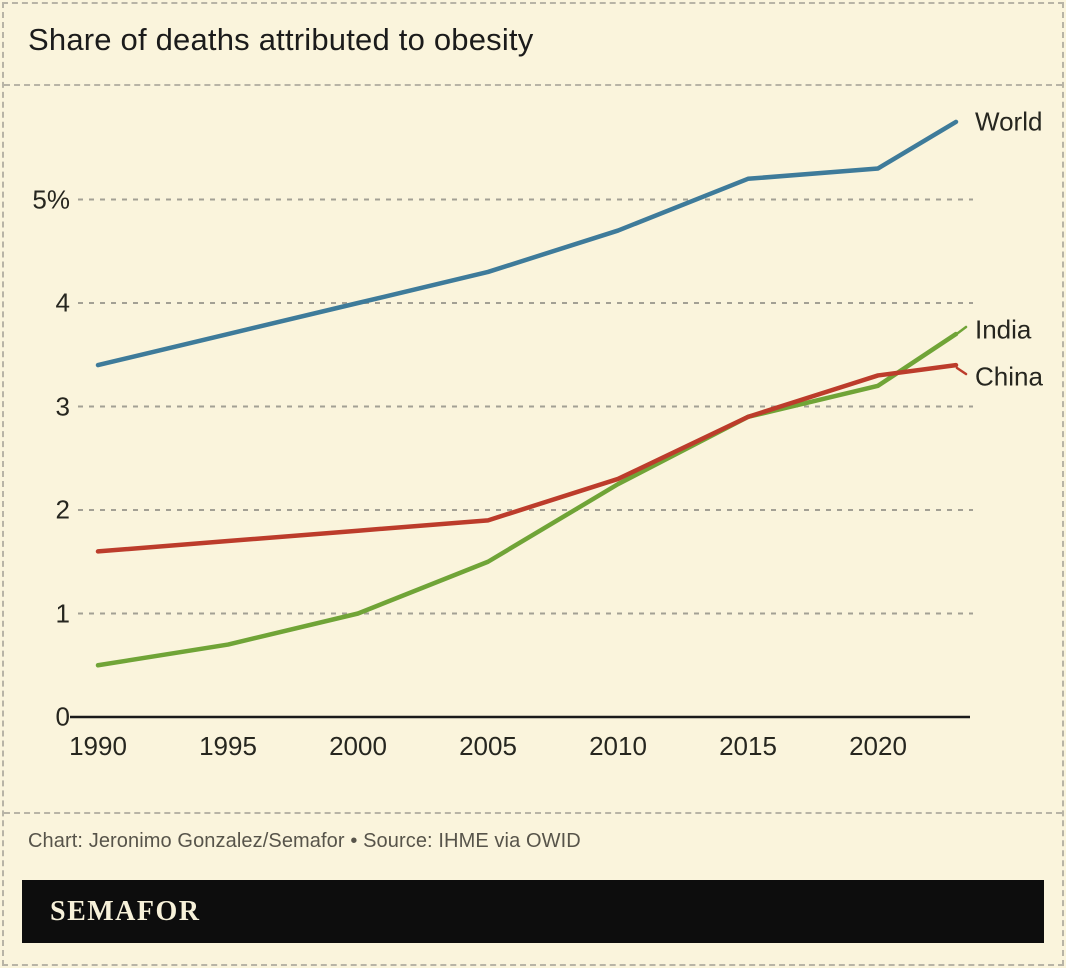  Describe the element at coordinates (125, 911) in the screenshot. I see `semafor-logo: SEMAFOR` at that location.